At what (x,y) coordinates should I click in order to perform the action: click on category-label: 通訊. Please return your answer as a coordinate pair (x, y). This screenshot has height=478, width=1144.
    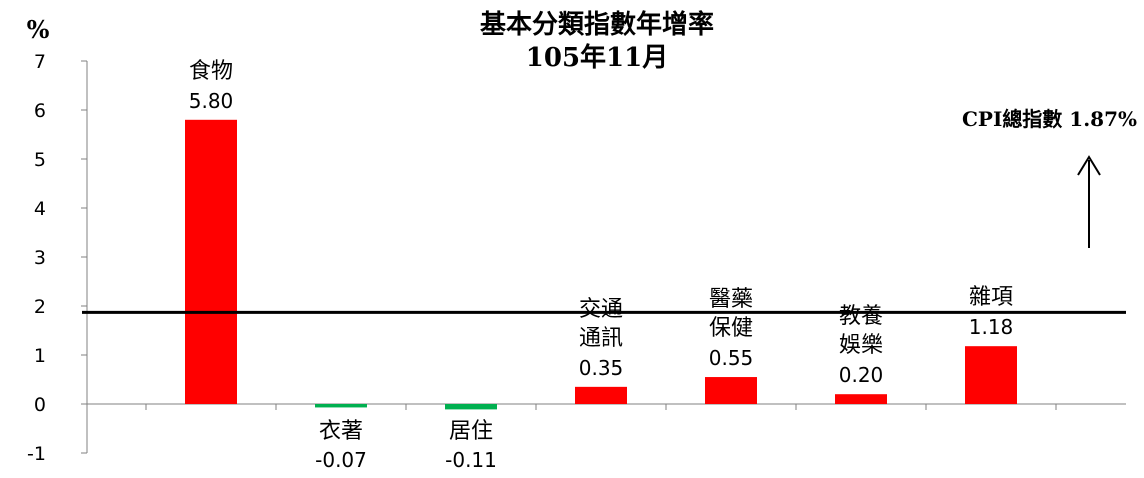
    Looking at the image, I should click on (601, 338).